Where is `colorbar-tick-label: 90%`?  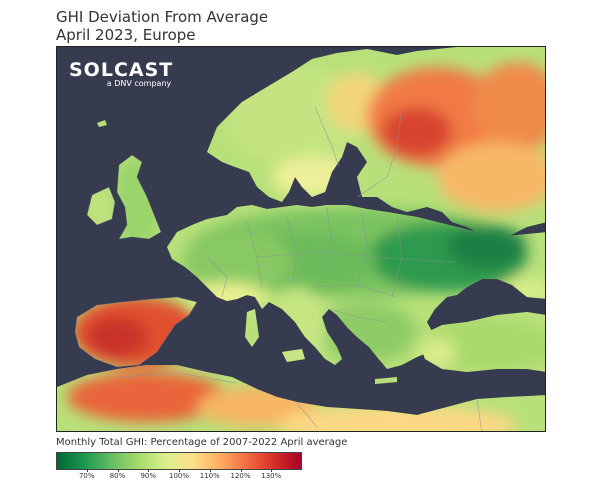
colorbar-tick-label: 90% is located at coordinates (148, 476).